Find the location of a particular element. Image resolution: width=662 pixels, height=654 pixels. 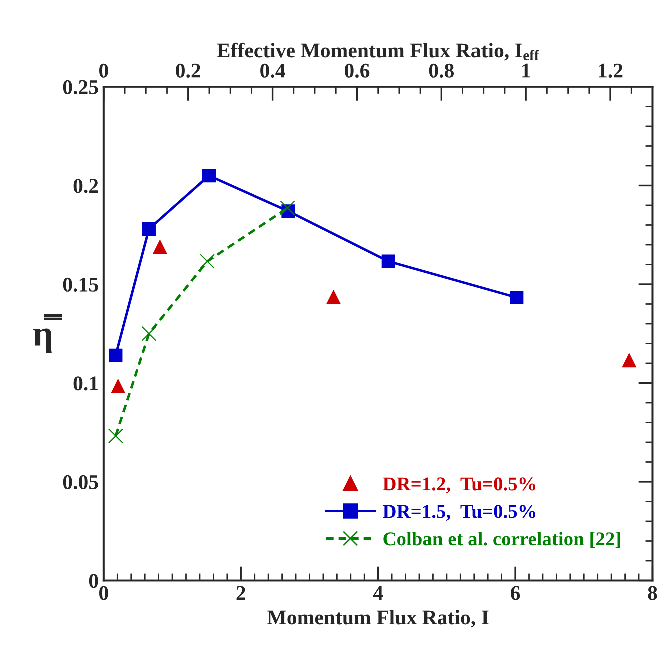

x-tick-label: 8 is located at coordinates (653, 593).